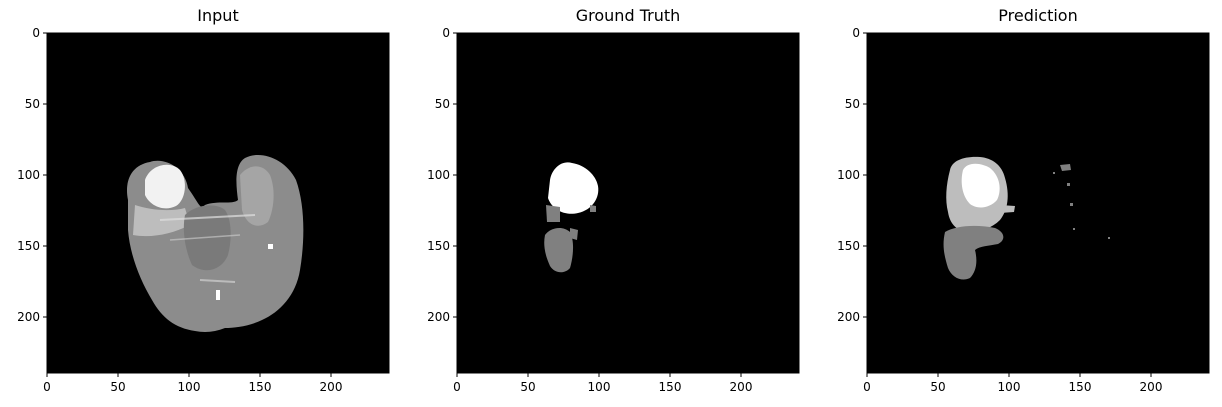  I want to click on panel-title: Prediction, so click(1038, 15).